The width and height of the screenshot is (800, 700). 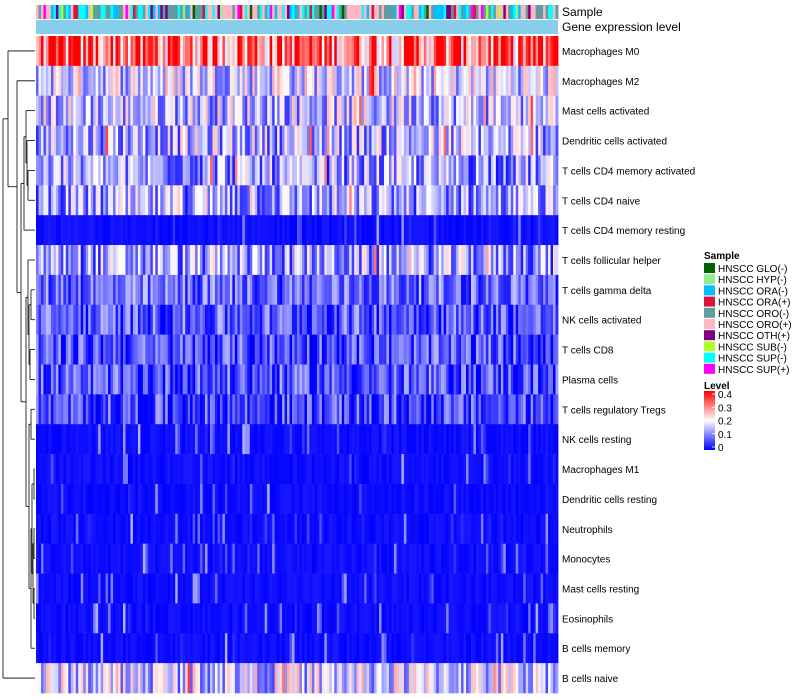 What do you see at coordinates (596, 649) in the screenshot?
I see `row-label: B cells memory` at bounding box center [596, 649].